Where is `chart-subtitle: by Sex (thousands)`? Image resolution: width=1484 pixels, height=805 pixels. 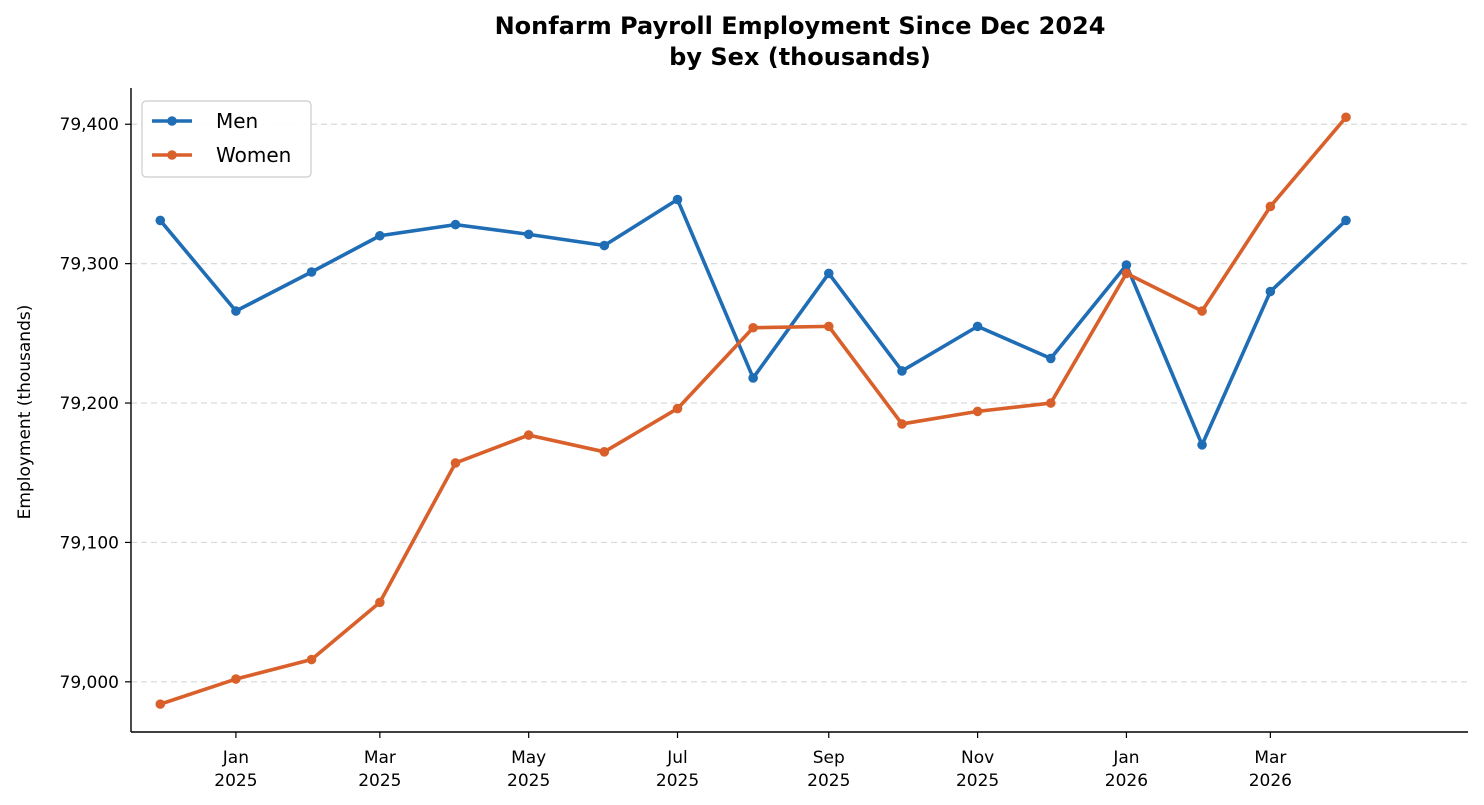 chart-subtitle: by Sex (thousands) is located at coordinates (800, 57).